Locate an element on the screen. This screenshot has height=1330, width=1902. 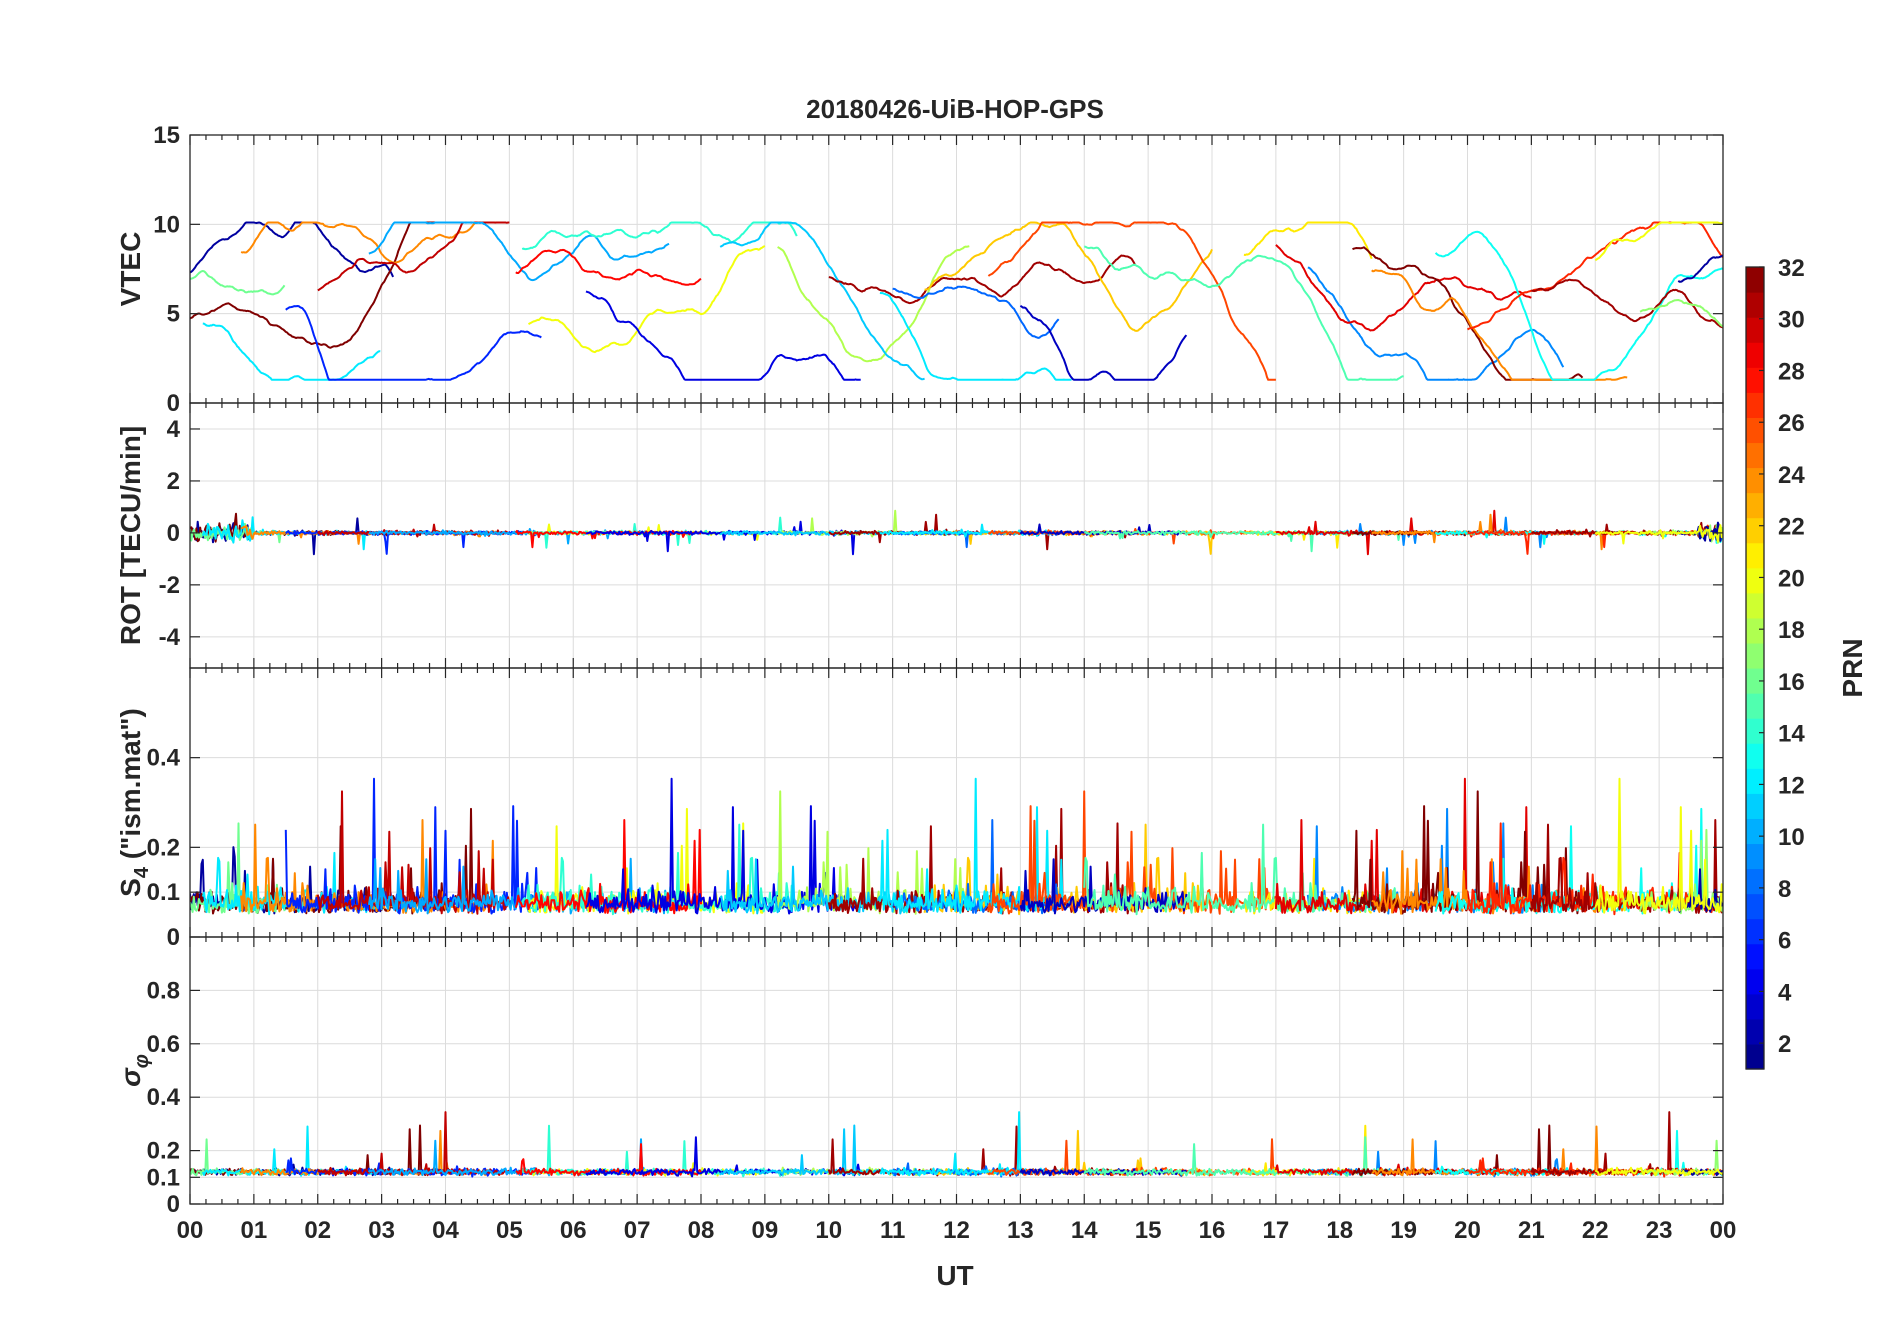
y-tick-label-vtec: 5 is located at coordinates (173, 314).